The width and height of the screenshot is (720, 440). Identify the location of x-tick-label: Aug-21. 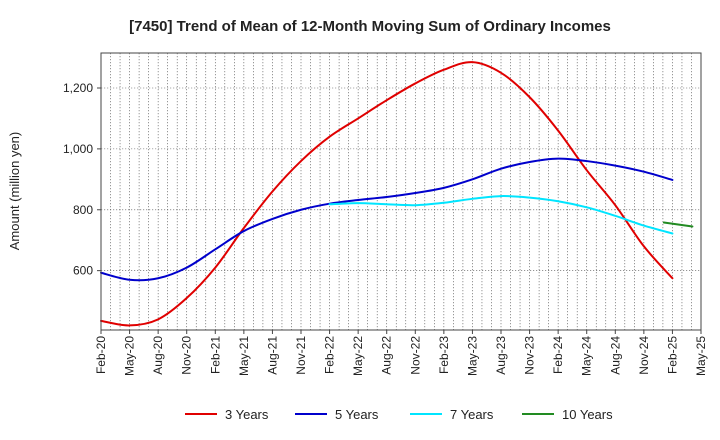
(272, 355).